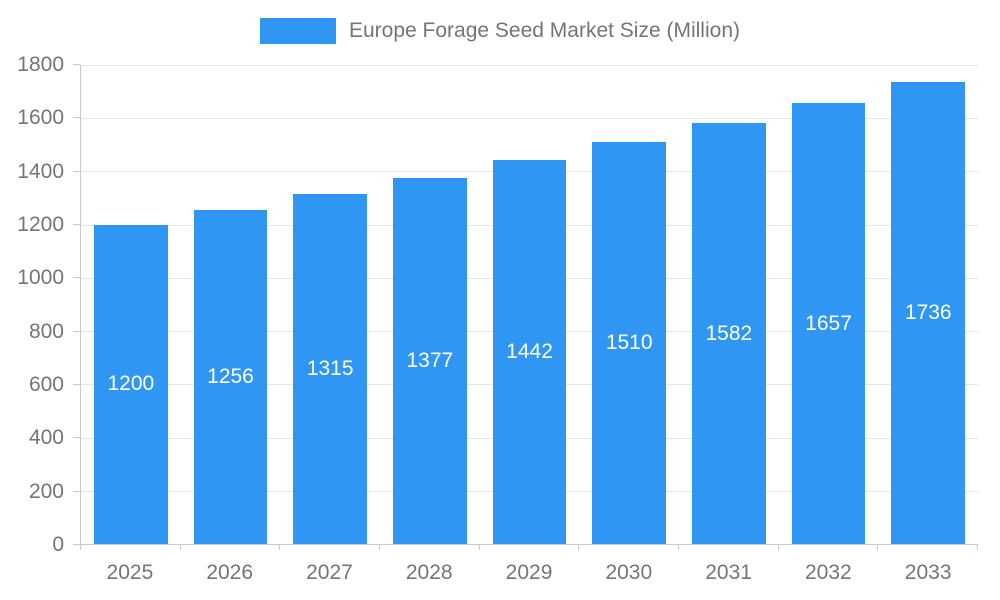 The height and width of the screenshot is (600, 1000). I want to click on bar-2030: 1510, so click(629, 343).